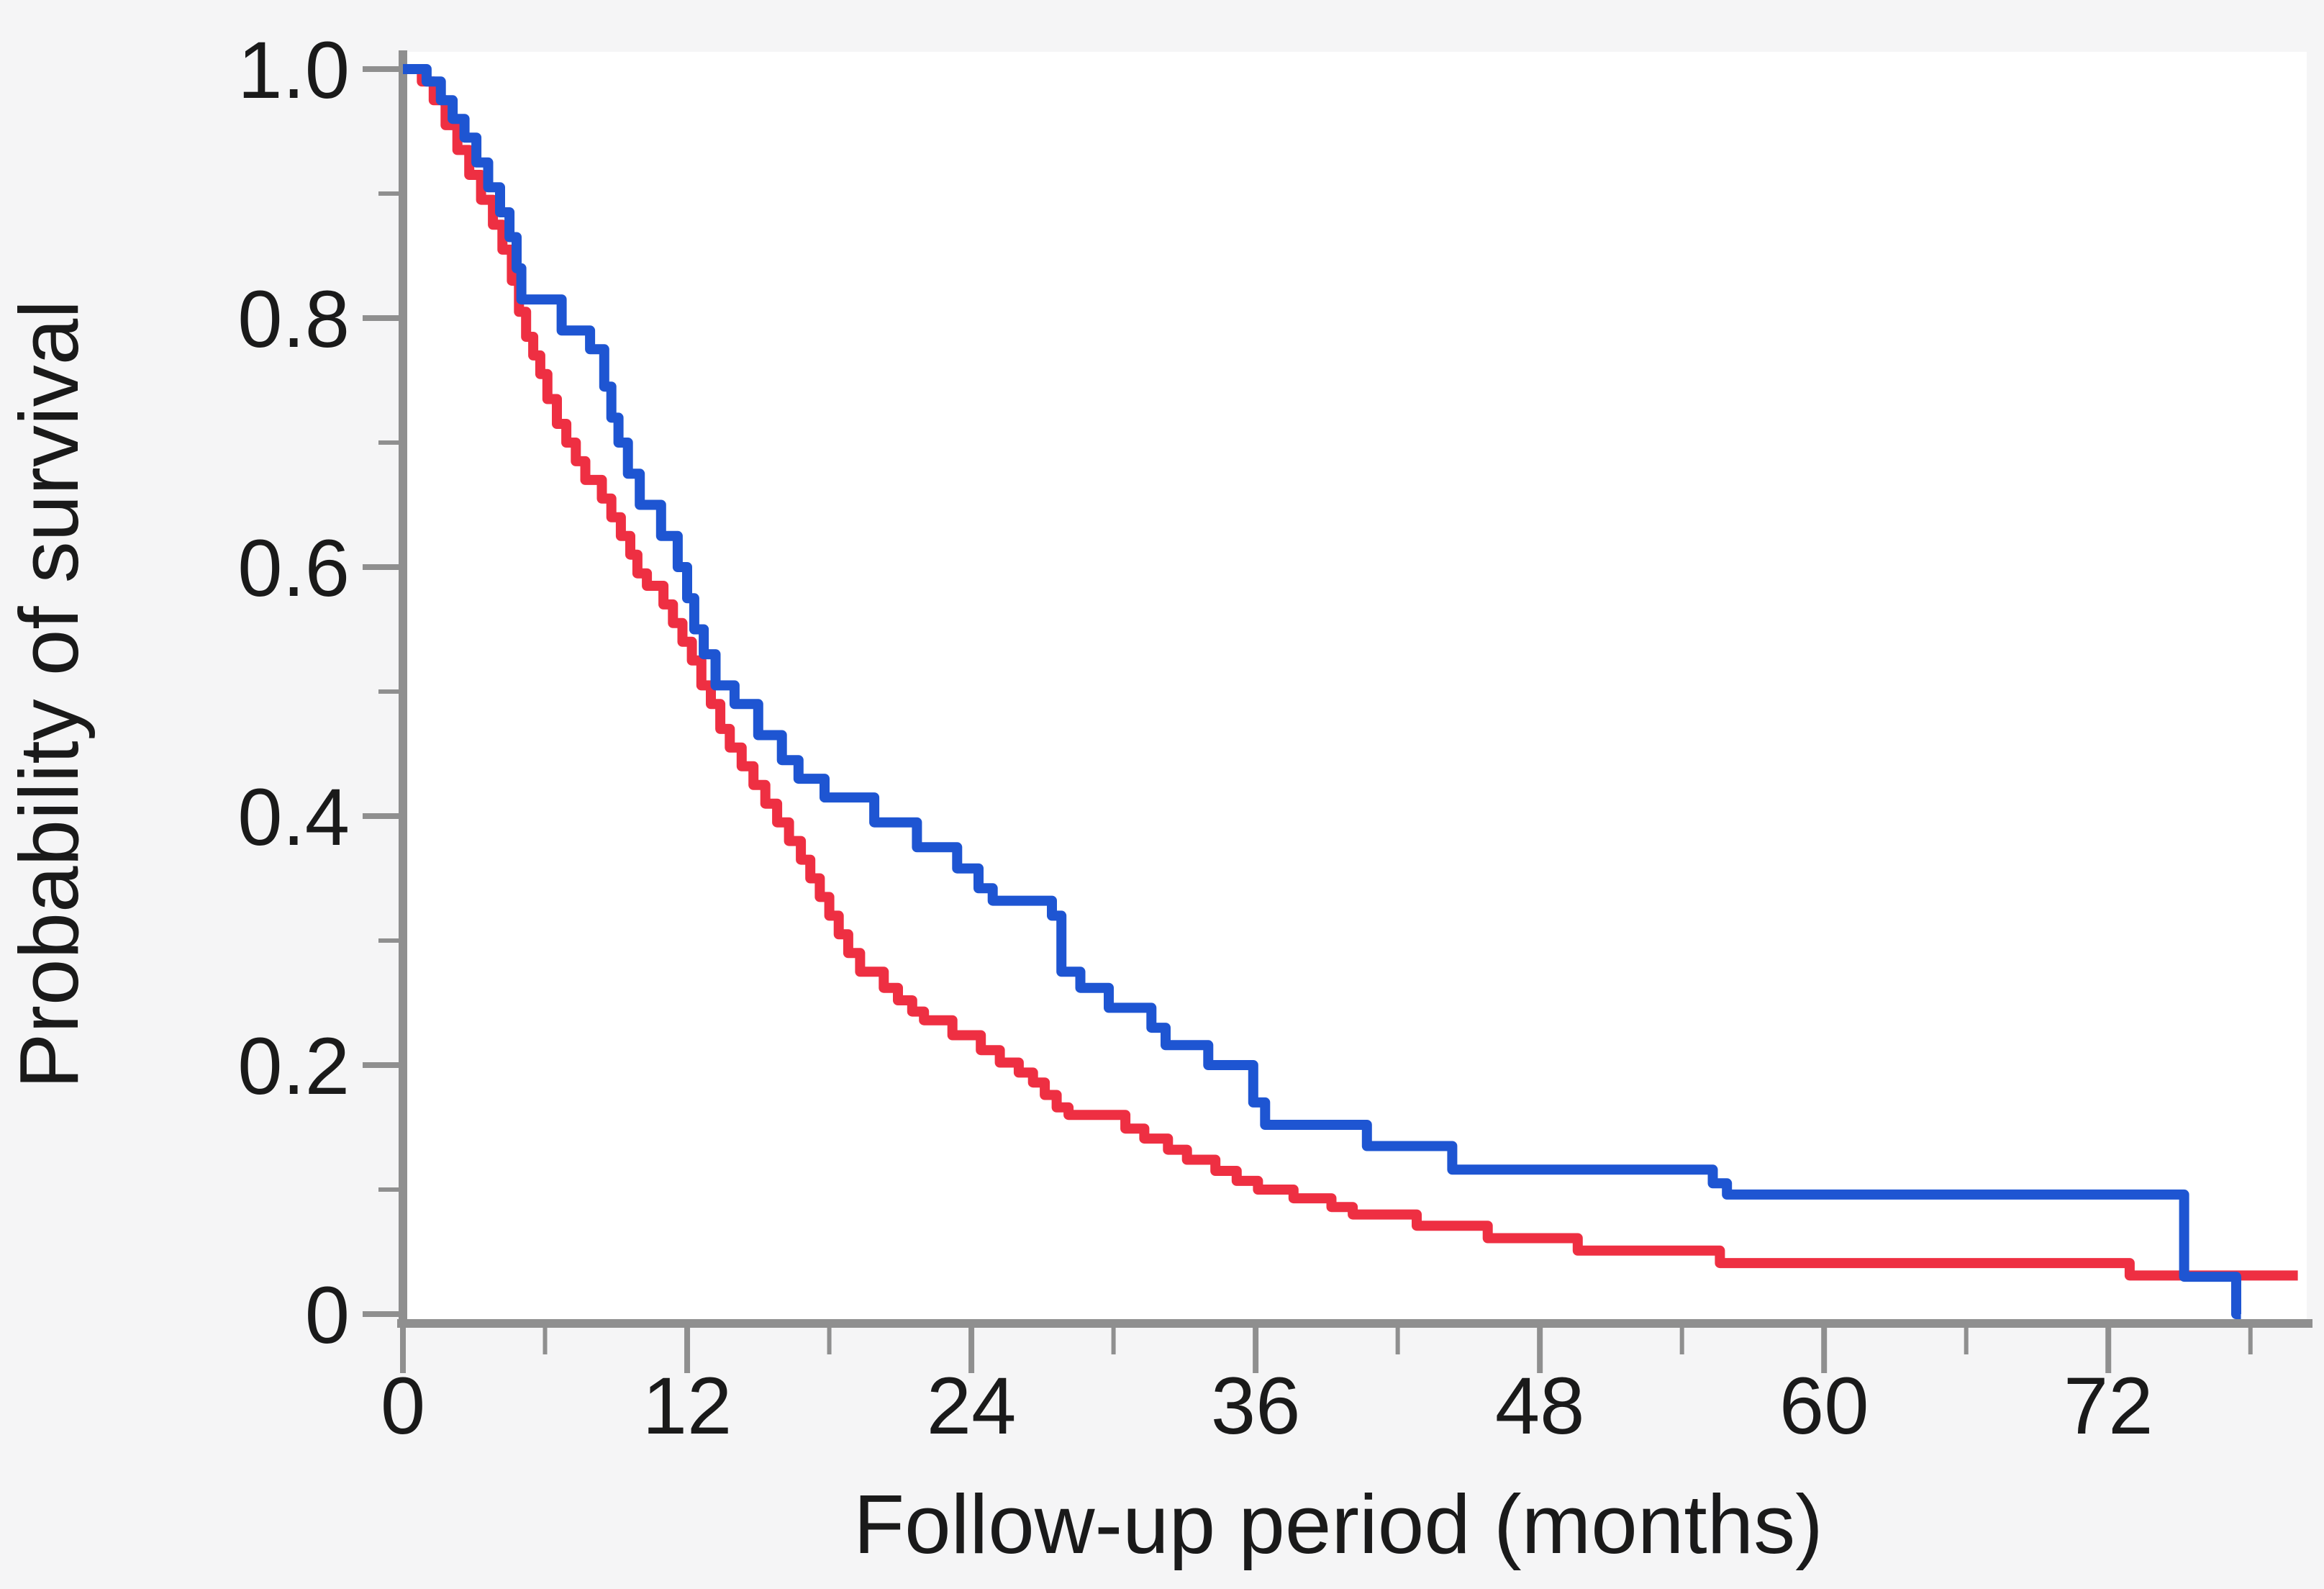 Image resolution: width=2324 pixels, height=1589 pixels. What do you see at coordinates (1256, 1406) in the screenshot?
I see `x-tick-label: 36` at bounding box center [1256, 1406].